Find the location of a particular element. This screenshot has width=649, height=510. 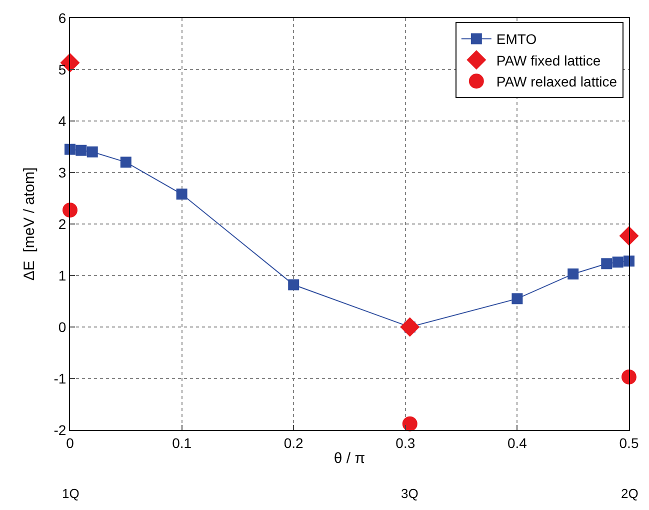

legend-label: EMTO is located at coordinates (516, 39).